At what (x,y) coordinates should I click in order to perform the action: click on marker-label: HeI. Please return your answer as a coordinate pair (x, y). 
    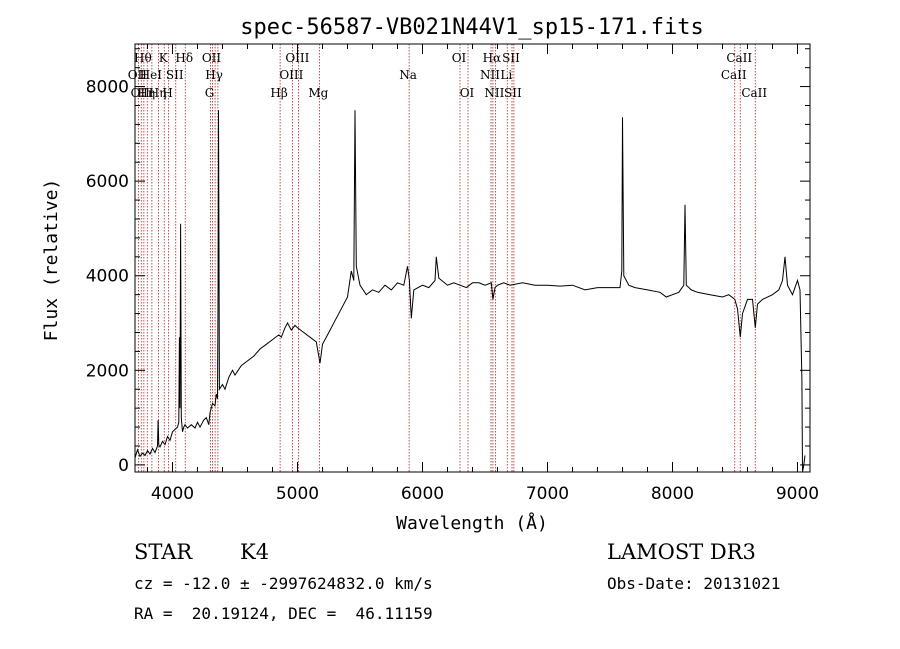
    Looking at the image, I should click on (151, 75).